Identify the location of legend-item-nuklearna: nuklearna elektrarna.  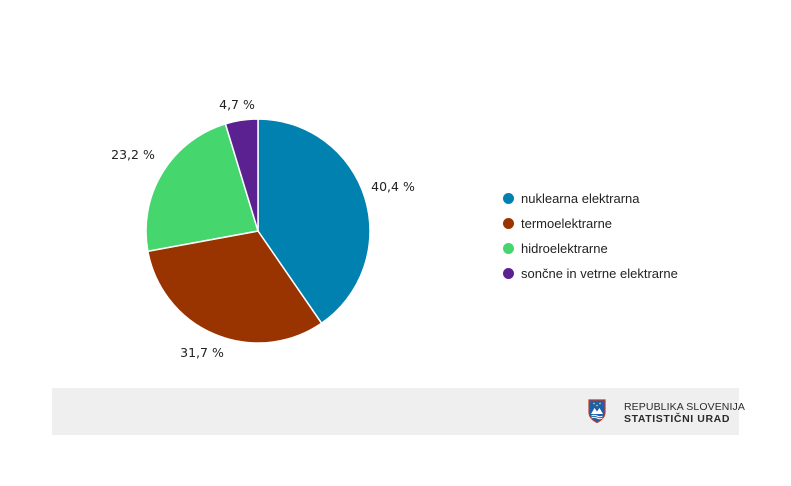
(590, 198).